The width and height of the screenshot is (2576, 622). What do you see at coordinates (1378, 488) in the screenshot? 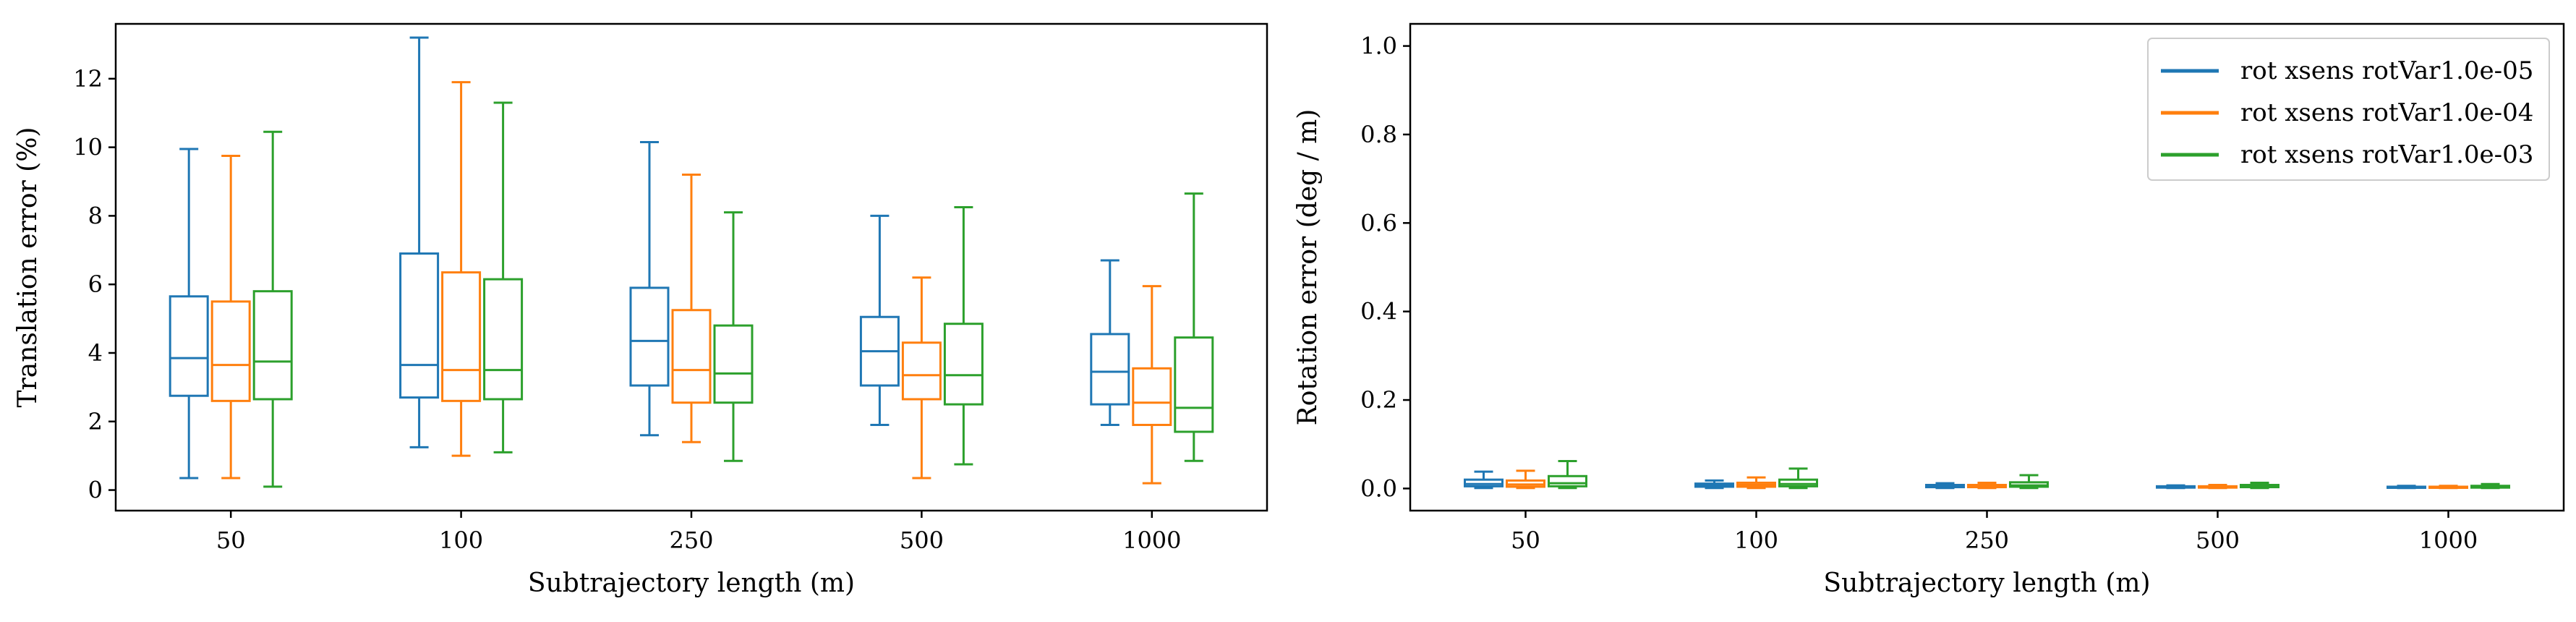
I see `y-tick-label: 0.0` at bounding box center [1378, 488].